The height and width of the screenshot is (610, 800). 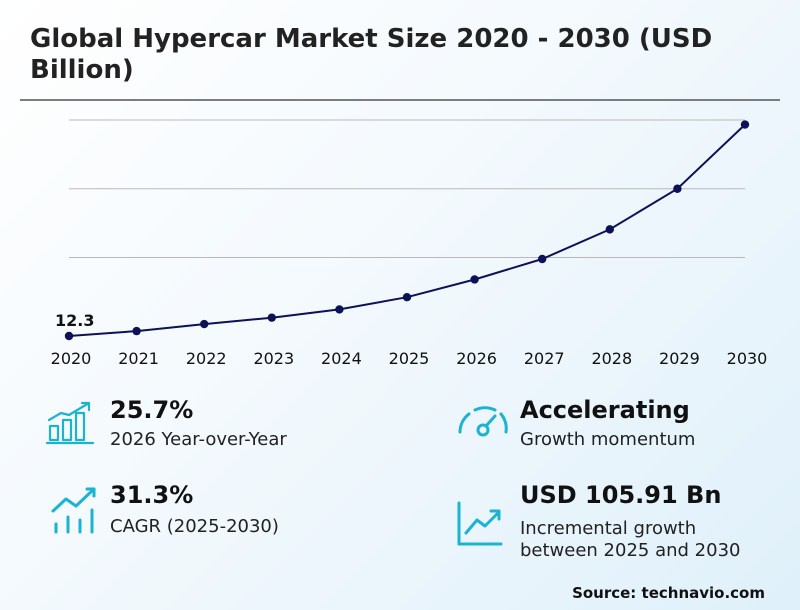 What do you see at coordinates (73, 510) in the screenshot?
I see `rising-bars-trend-icon` at bounding box center [73, 510].